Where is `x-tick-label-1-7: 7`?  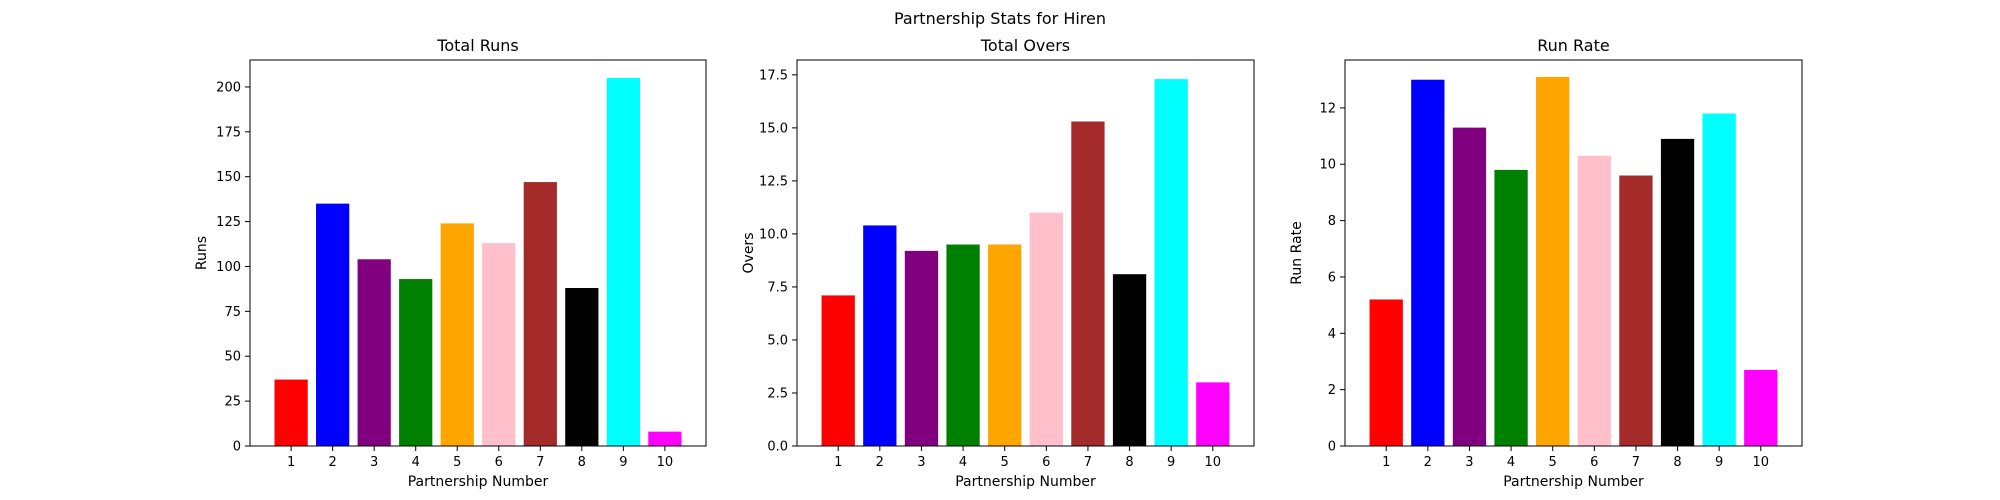 x-tick-label-1-7: 7 is located at coordinates (540, 462).